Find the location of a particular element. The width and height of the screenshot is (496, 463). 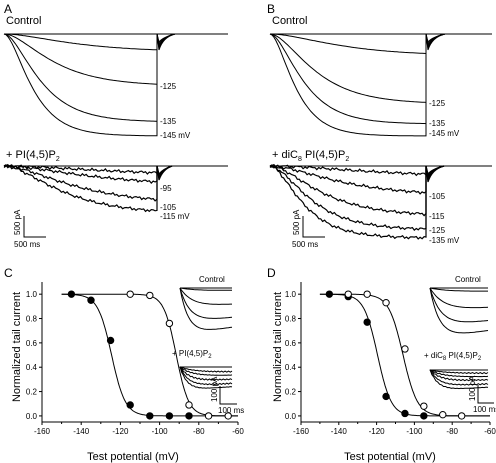

panel-a-treatment-level: -115 mV is located at coordinates (175, 216).